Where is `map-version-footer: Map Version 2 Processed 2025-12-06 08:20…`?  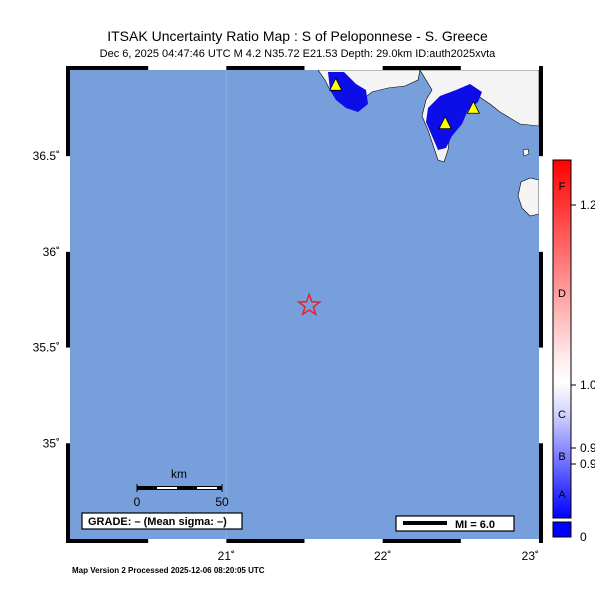 map-version-footer: Map Version 2 Processed 2025-12-06 08:20… is located at coordinates (168, 570).